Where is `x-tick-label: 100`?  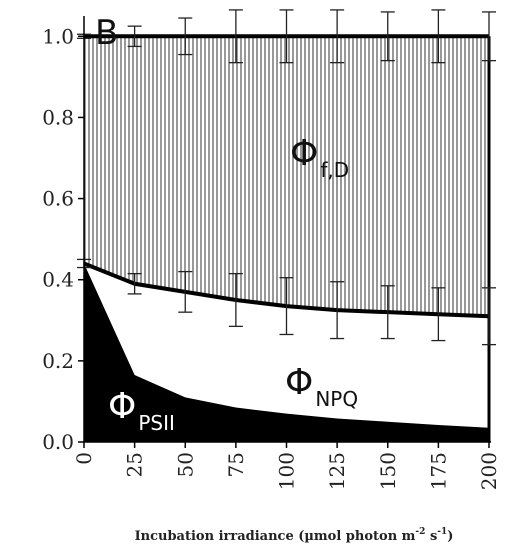
x-tick-label: 100 is located at coordinates (287, 471).